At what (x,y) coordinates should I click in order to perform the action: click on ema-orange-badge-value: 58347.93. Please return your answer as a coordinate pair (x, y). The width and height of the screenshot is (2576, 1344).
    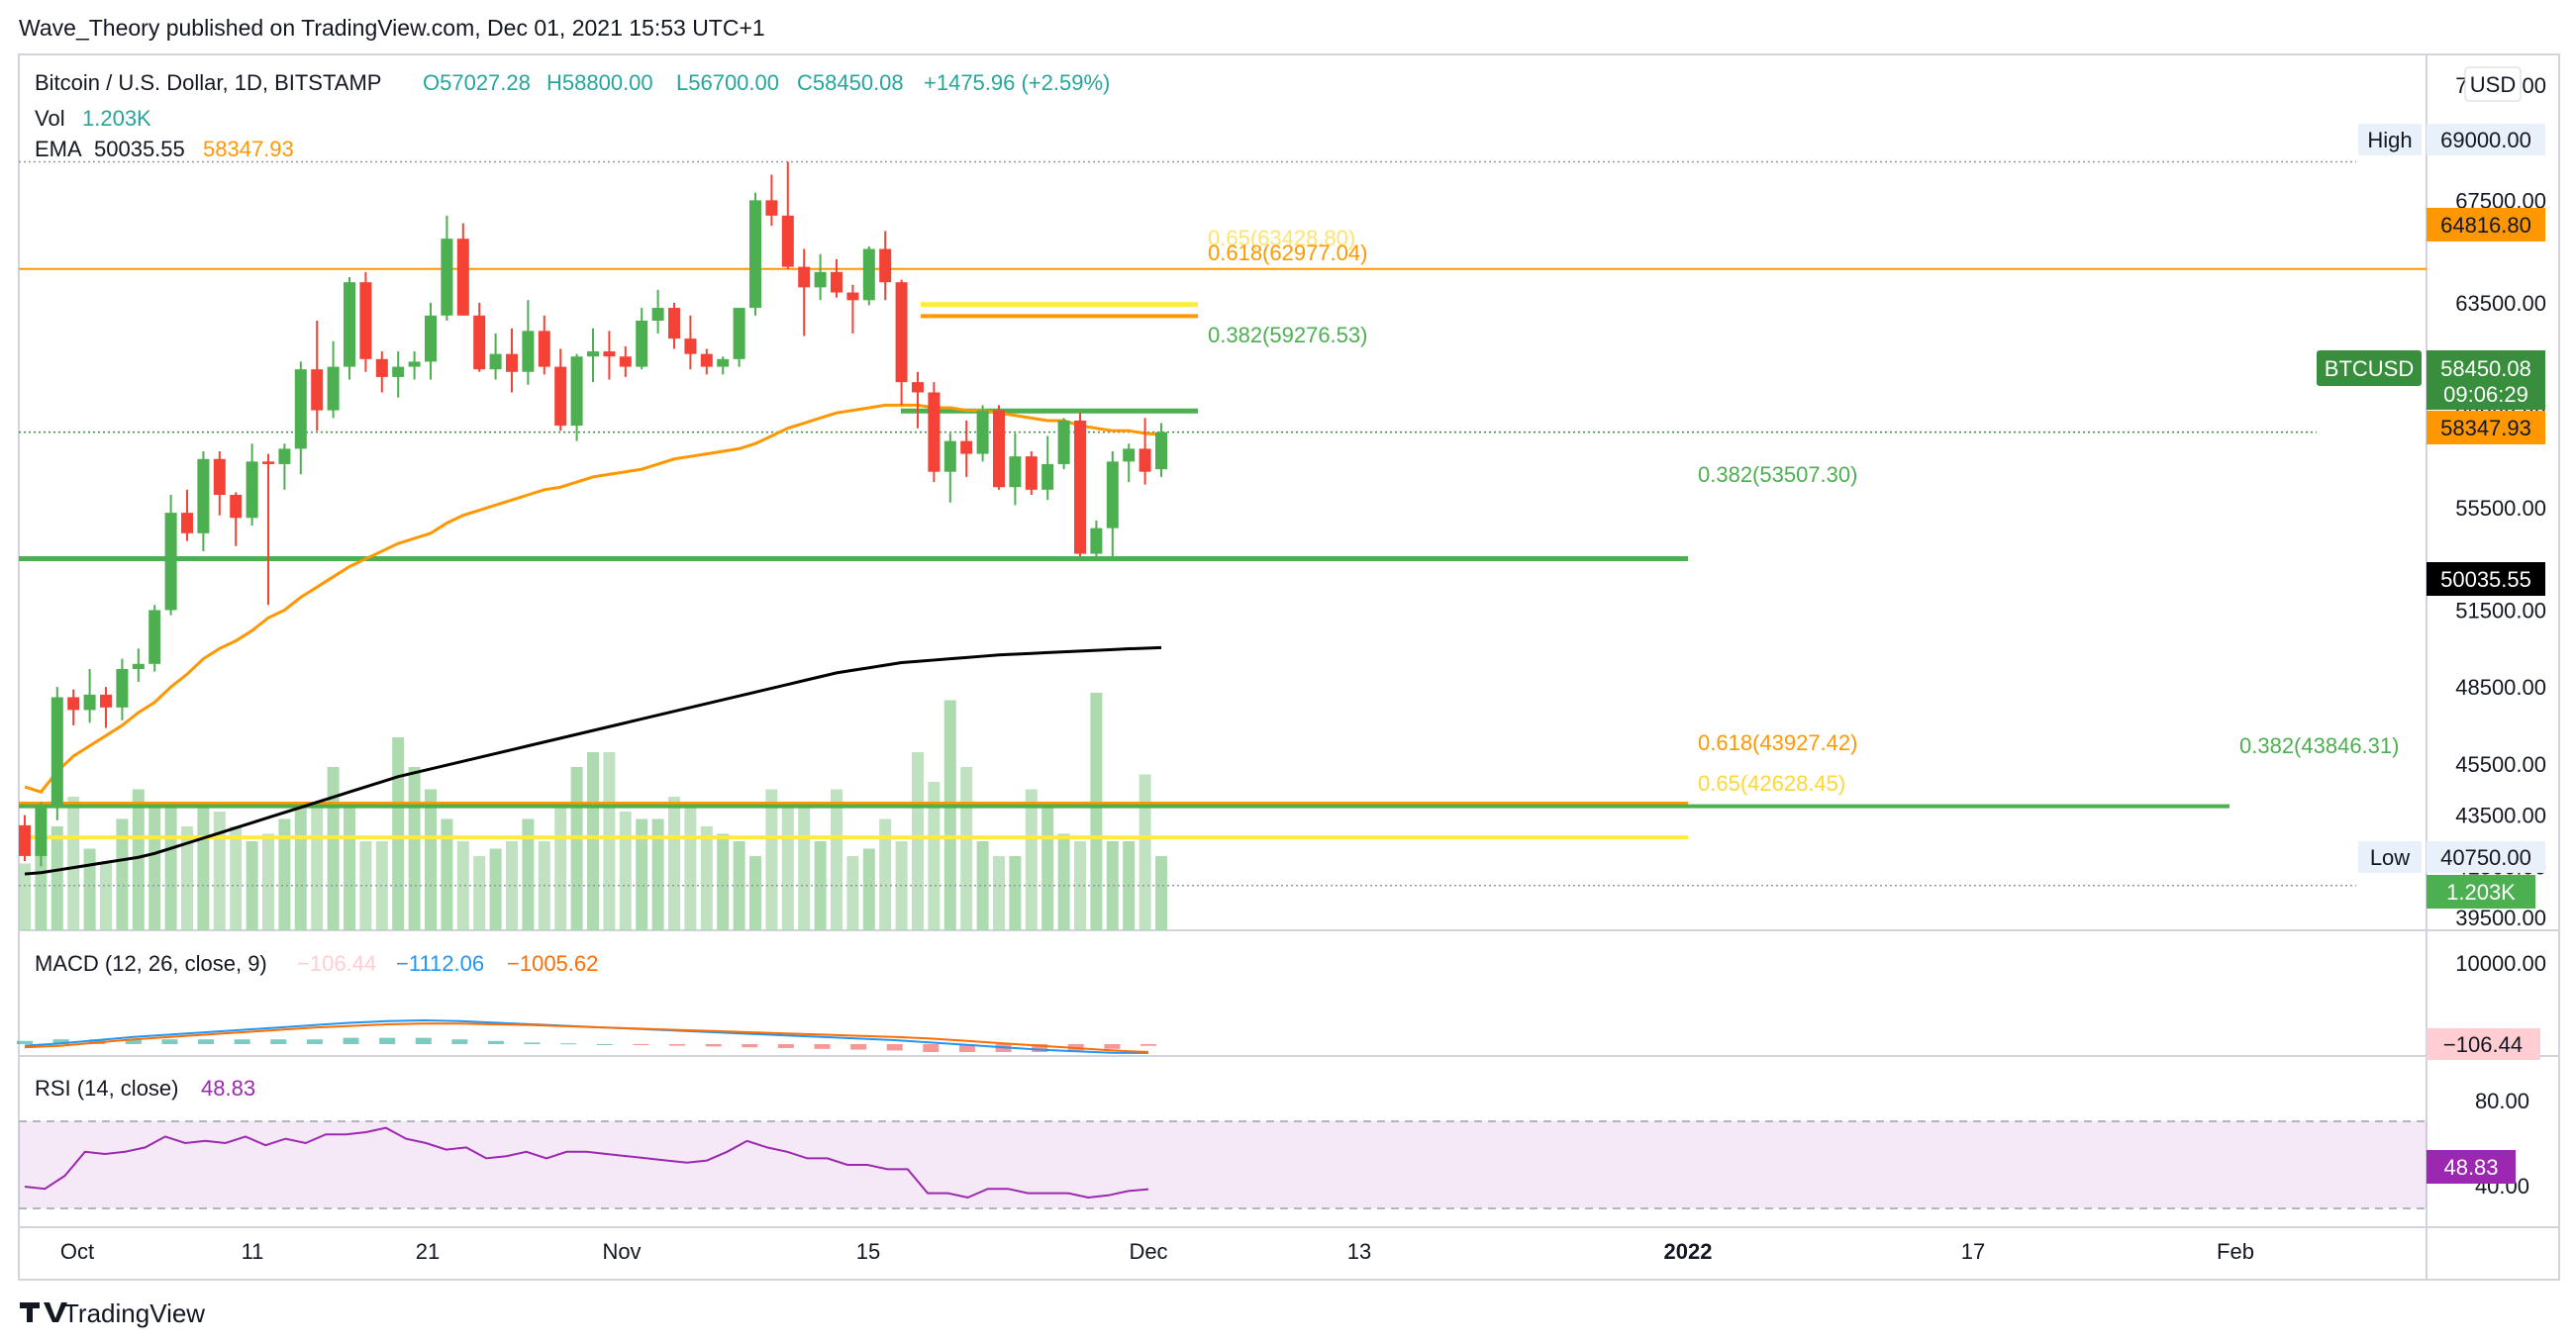
    Looking at the image, I should click on (2485, 428).